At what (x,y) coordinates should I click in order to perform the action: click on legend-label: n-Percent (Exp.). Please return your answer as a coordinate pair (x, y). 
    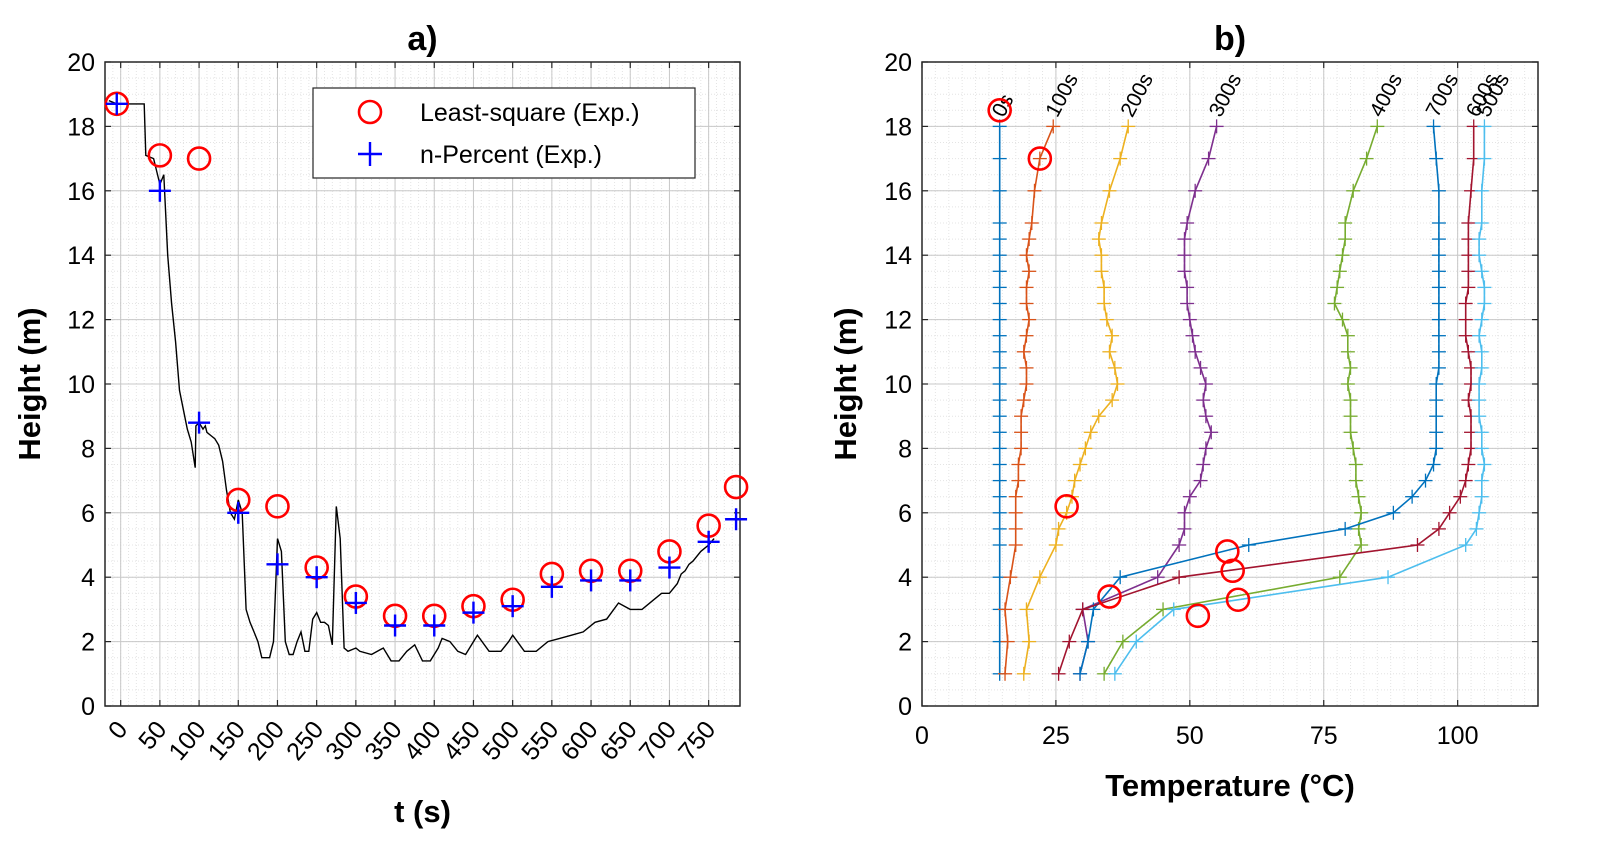
    Looking at the image, I should click on (511, 155).